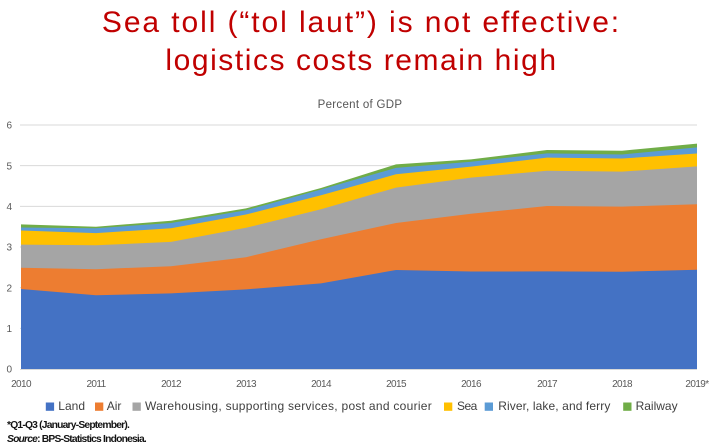  What do you see at coordinates (9, 126) in the screenshot?
I see `svg-text: 6` at bounding box center [9, 126].